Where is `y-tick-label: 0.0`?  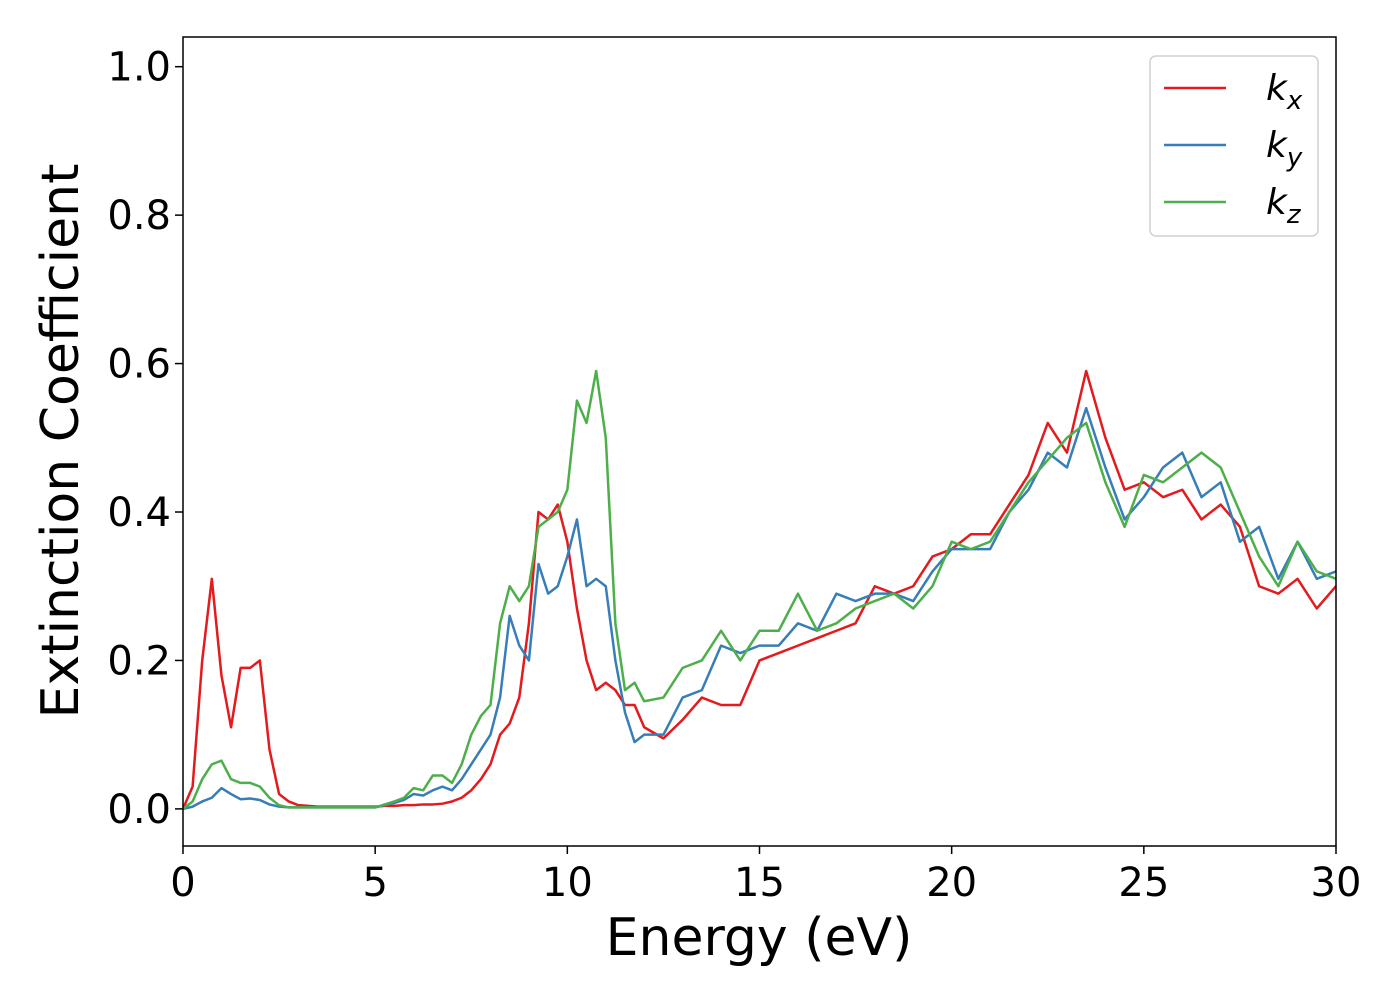
y-tick-label: 0.0 is located at coordinates (139, 810).